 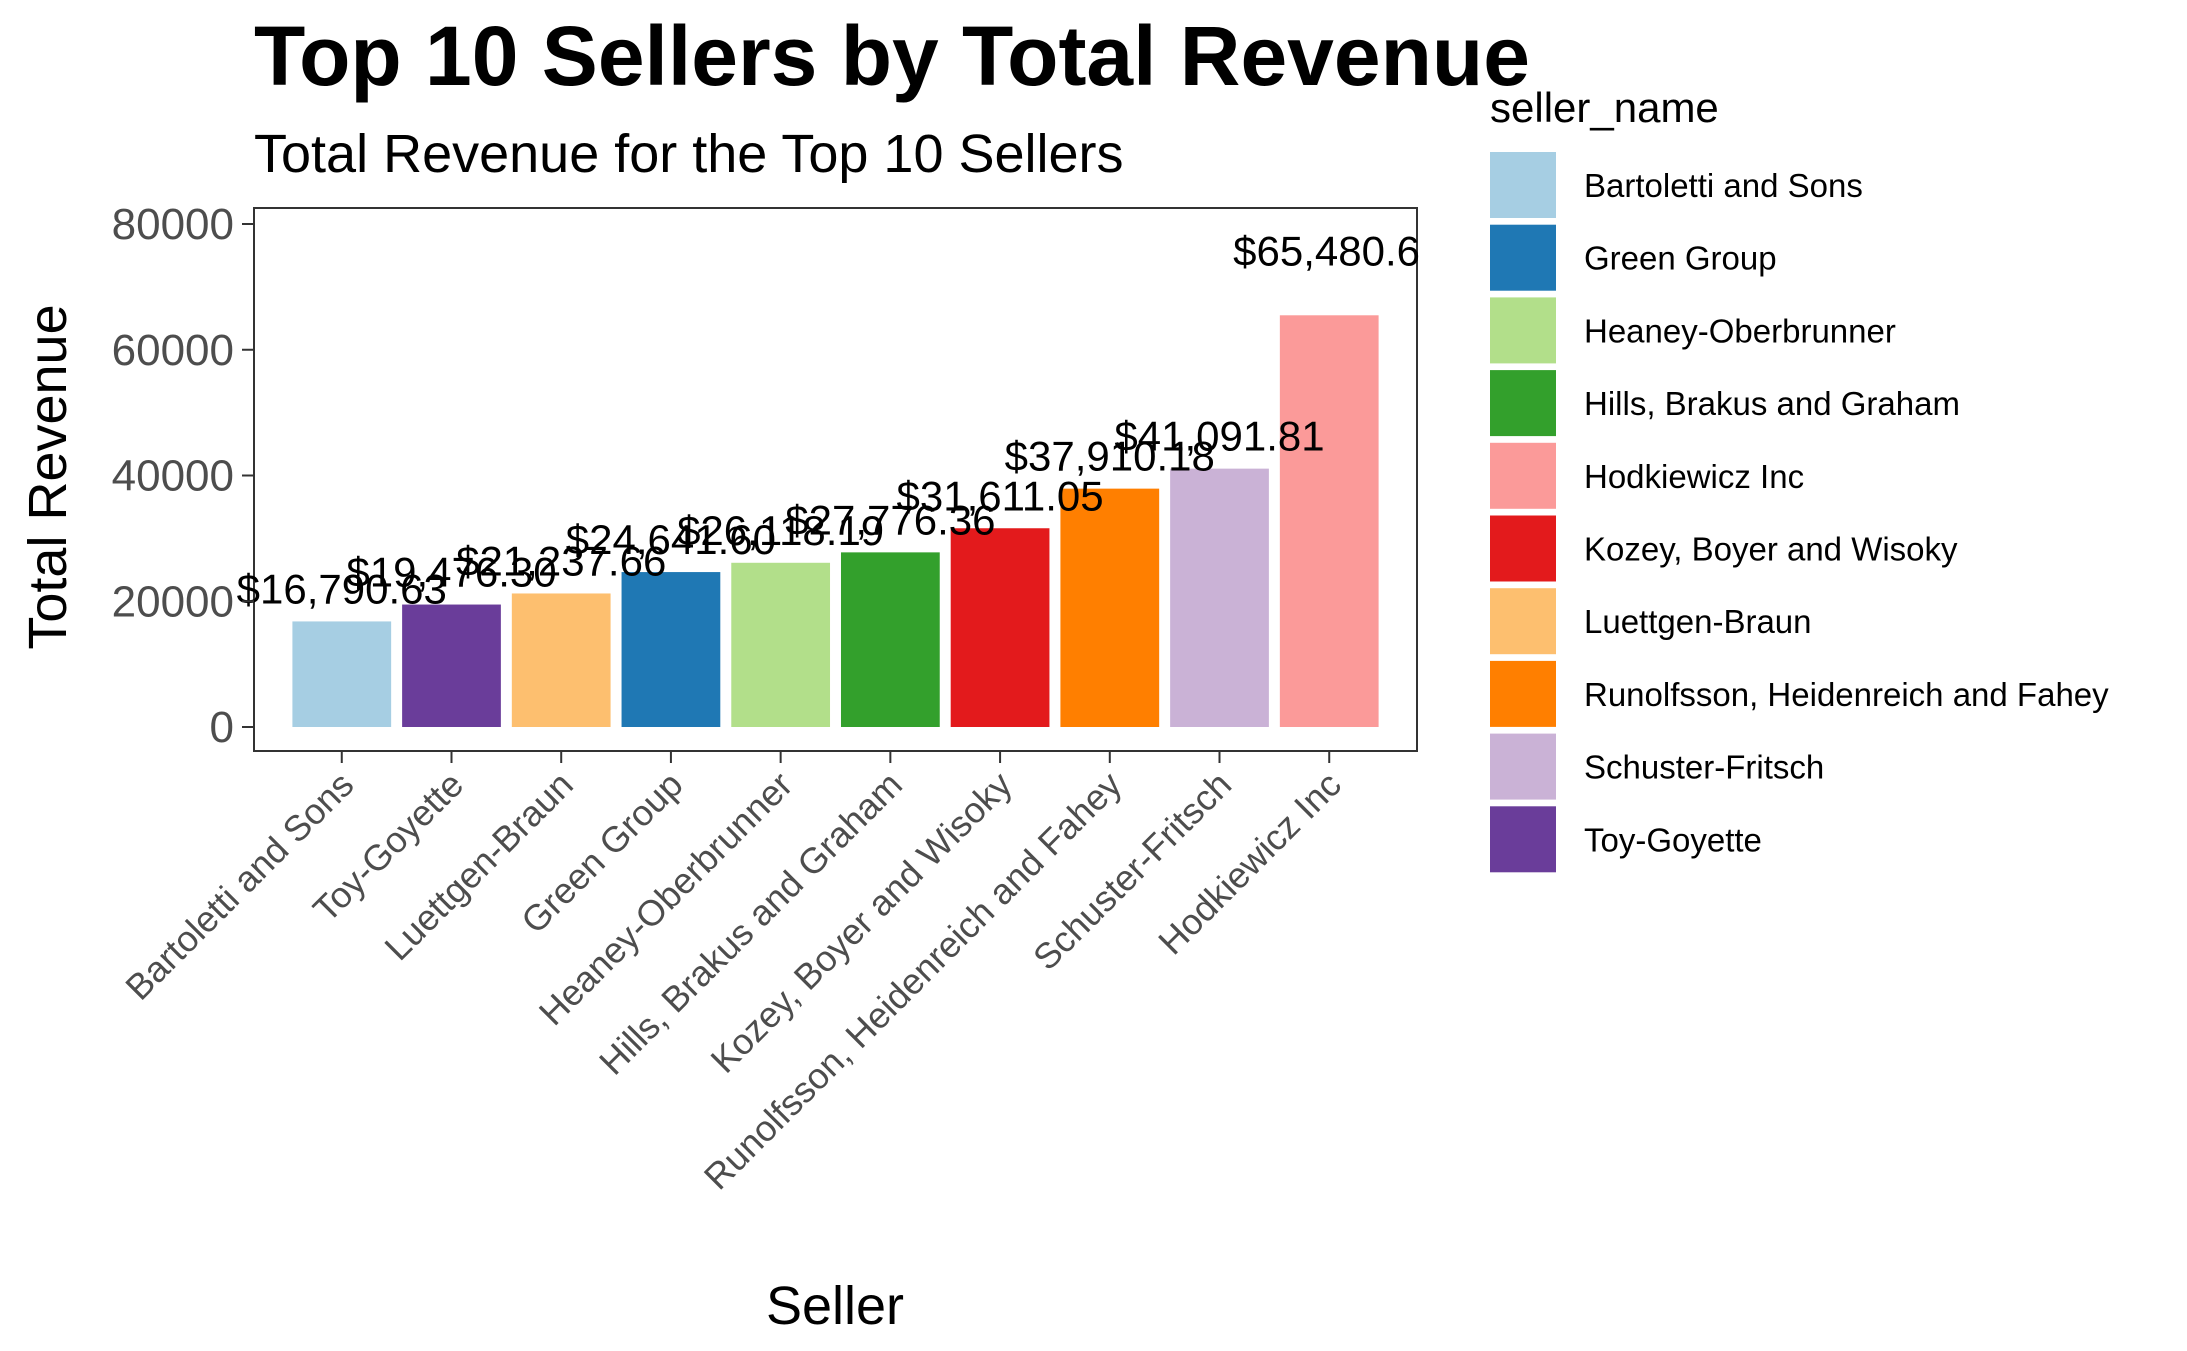 I want to click on y-tick-label: 0, so click(x=222, y=727).